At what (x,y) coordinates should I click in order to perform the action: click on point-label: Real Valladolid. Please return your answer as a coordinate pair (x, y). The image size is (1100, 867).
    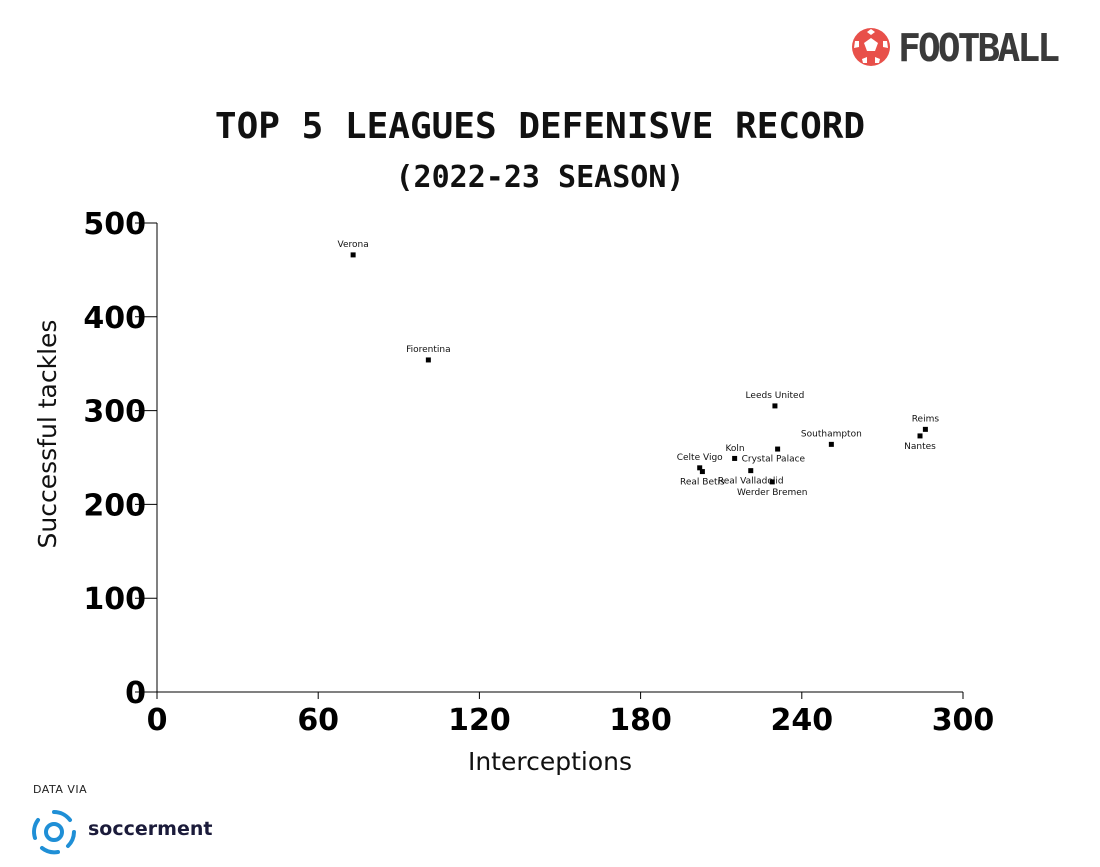
    Looking at the image, I should click on (751, 482).